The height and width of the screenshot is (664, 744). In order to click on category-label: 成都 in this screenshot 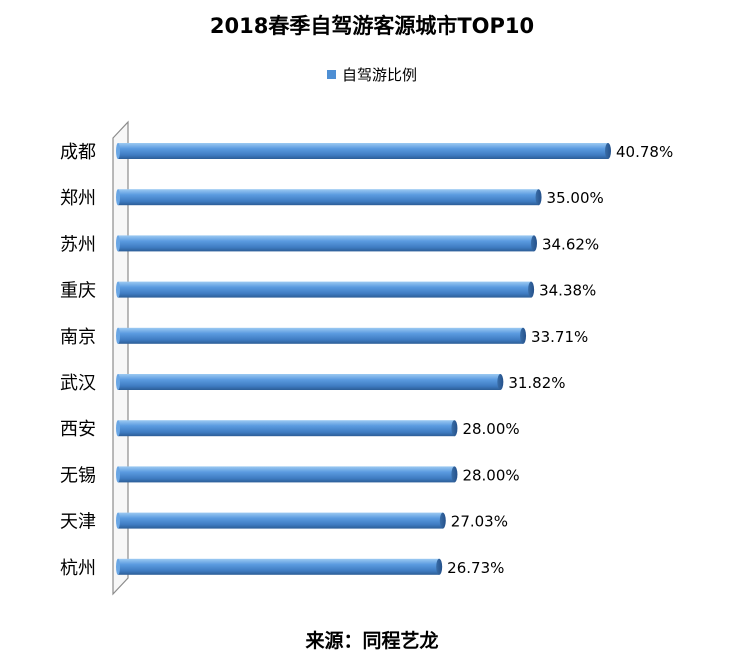, I will do `click(78, 152)`.